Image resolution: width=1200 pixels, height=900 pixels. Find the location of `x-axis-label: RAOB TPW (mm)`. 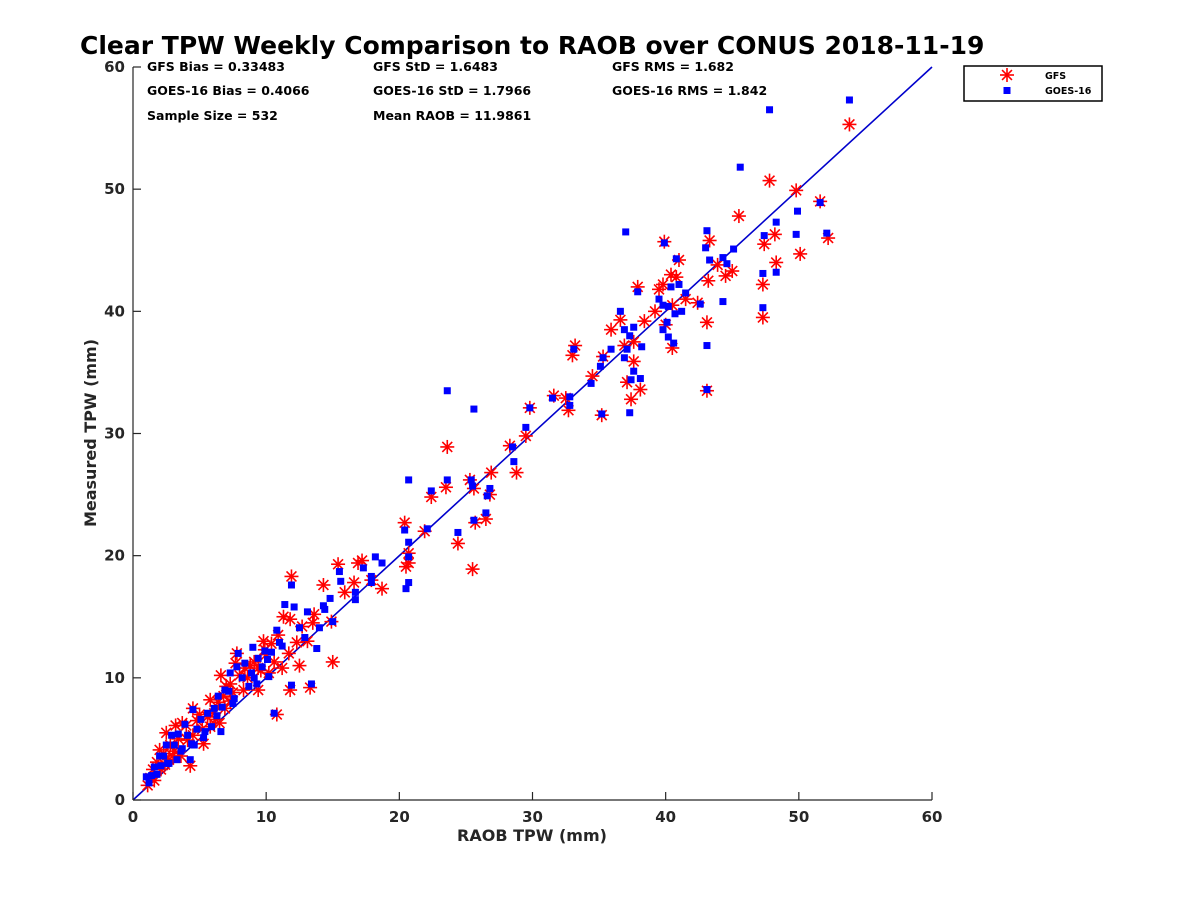

x-axis-label: RAOB TPW (mm) is located at coordinates (532, 835).